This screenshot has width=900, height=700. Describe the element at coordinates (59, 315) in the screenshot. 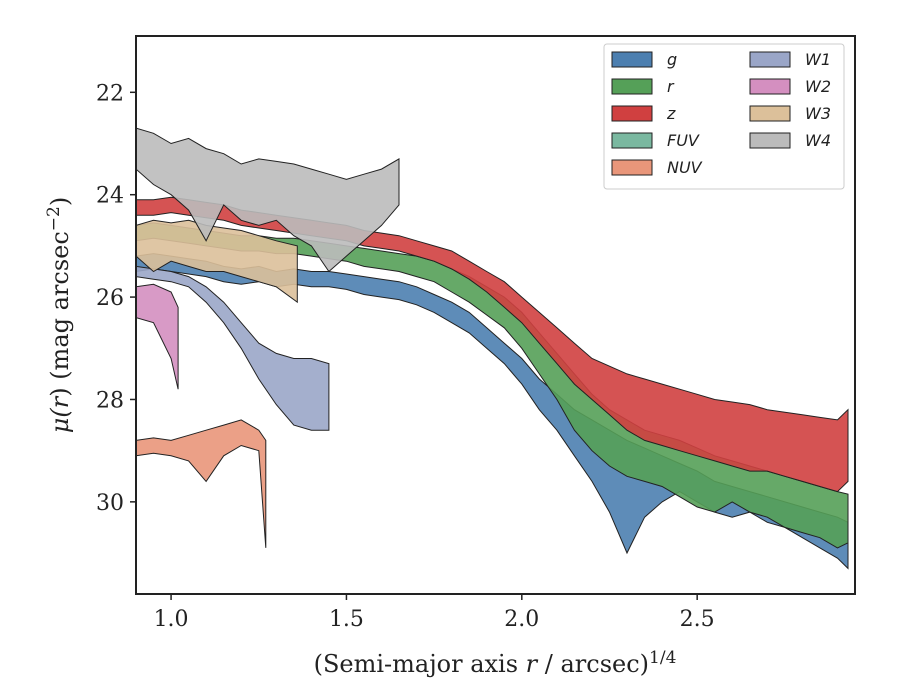

I see `y-axis-label: μ(r) (mag arcsec−2)` at that location.